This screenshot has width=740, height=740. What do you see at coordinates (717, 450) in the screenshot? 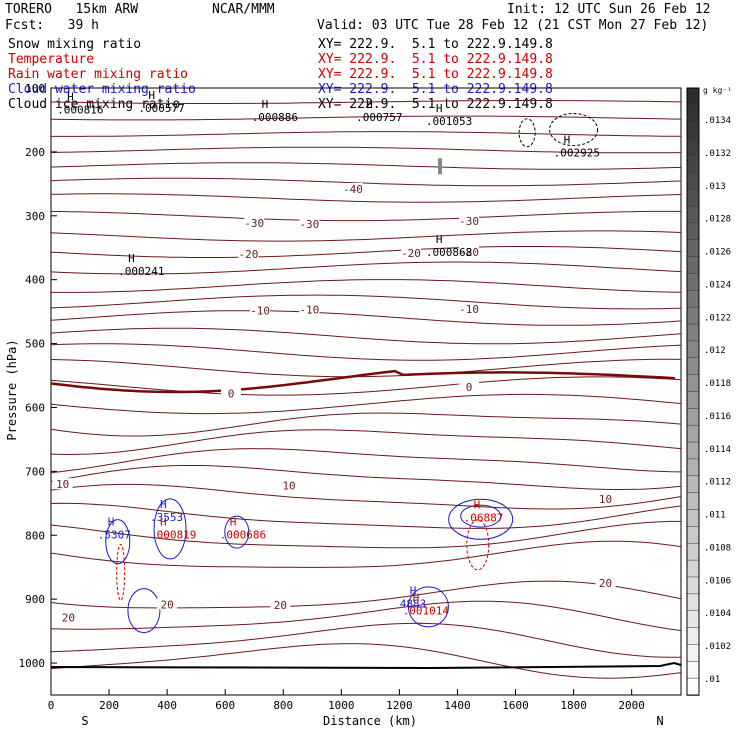
I see `colorbar-tick-label: .0114` at bounding box center [717, 450].